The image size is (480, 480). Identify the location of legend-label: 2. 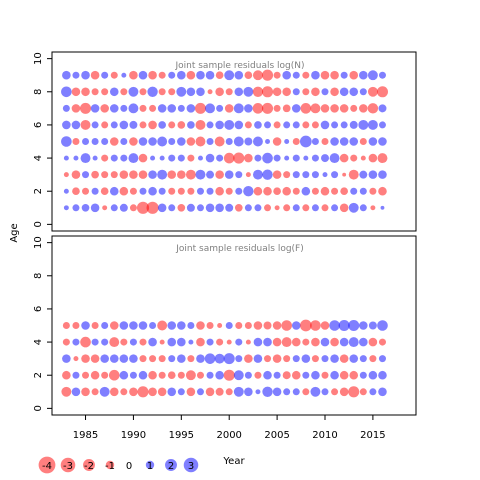
(171, 466).